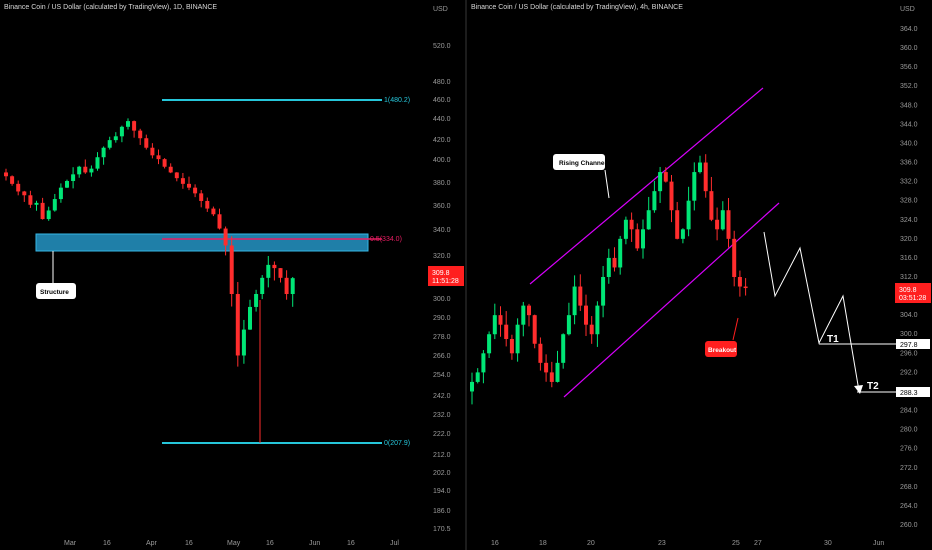  Describe the element at coordinates (811, 311) in the screenshot. I see `projection-path` at that location.